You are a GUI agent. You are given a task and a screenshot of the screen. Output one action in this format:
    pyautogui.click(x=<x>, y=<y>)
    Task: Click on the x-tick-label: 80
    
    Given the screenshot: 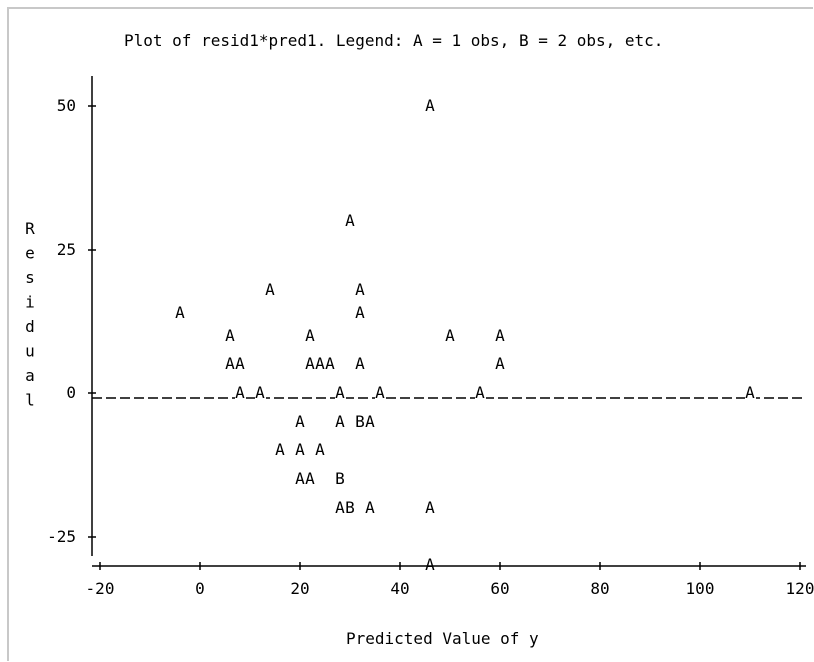 What is the action you would take?
    pyautogui.click(x=599, y=588)
    